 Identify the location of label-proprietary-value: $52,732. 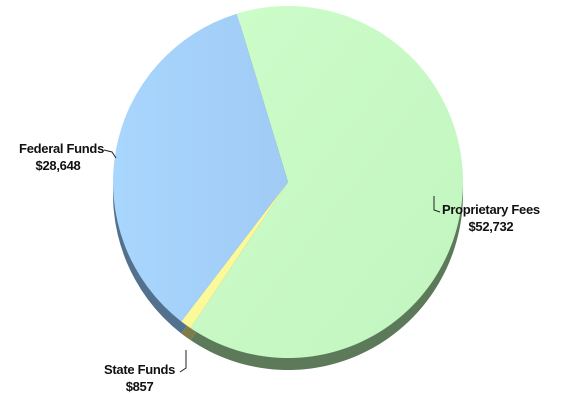
(491, 226).